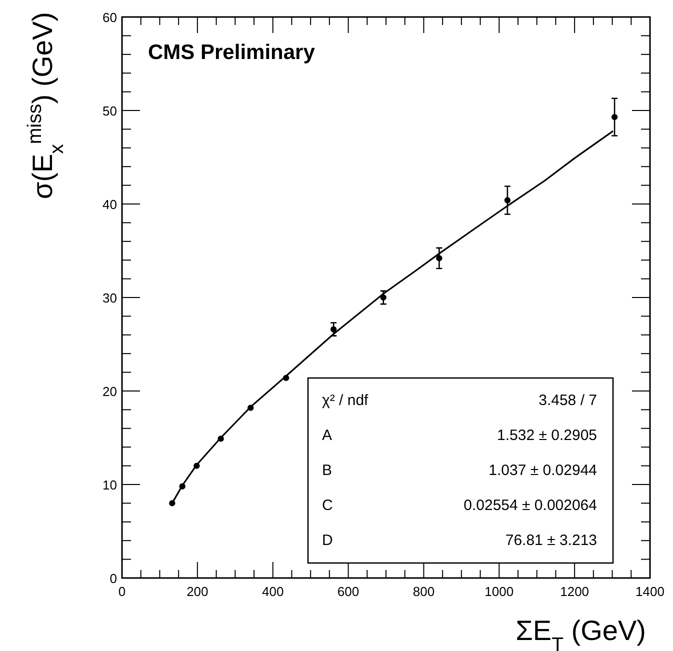 Image resolution: width=673 pixels, height=651 pixels. What do you see at coordinates (109, 298) in the screenshot?
I see `y-tick-label: 30` at bounding box center [109, 298].